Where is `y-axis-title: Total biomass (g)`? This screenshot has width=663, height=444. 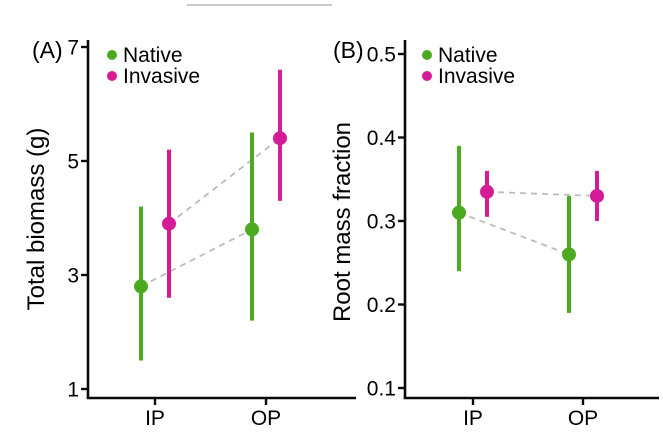 y-axis-title: Total biomass (g) is located at coordinates (36, 219).